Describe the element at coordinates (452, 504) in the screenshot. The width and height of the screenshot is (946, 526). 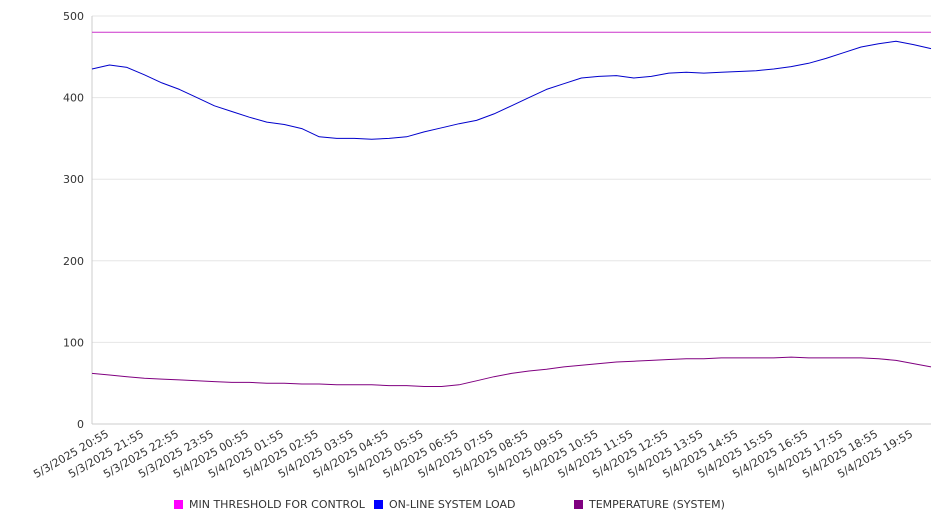
I see `legend-label-system-load: ON-LINE SYSTEM LOAD` at that location.